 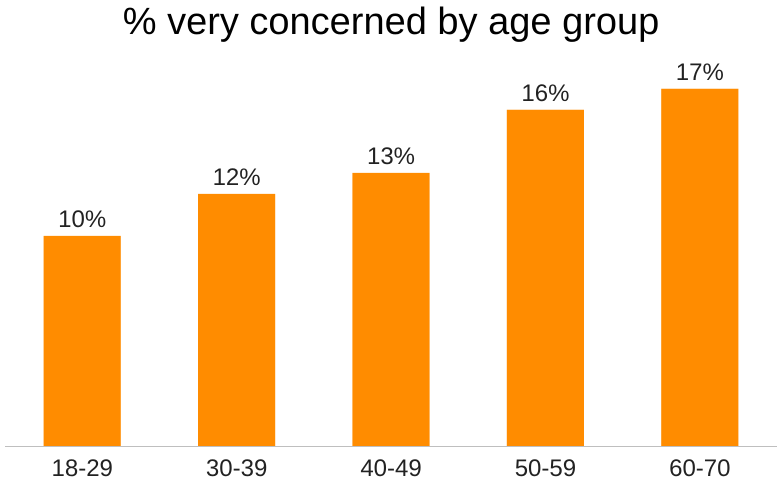 I want to click on x-tick-label: 30-39, so click(x=237, y=468).